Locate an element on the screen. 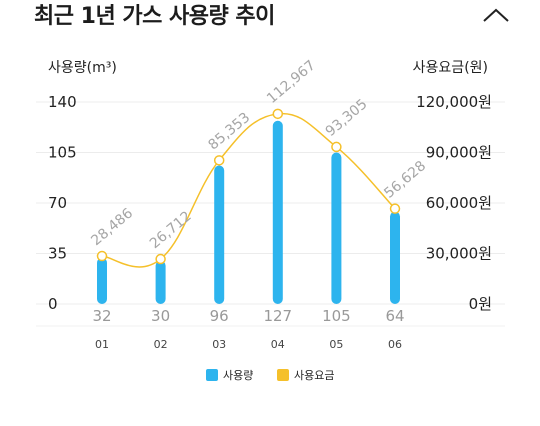 This screenshot has height=426, width=540. usage-value-label: 96 is located at coordinates (219, 316).